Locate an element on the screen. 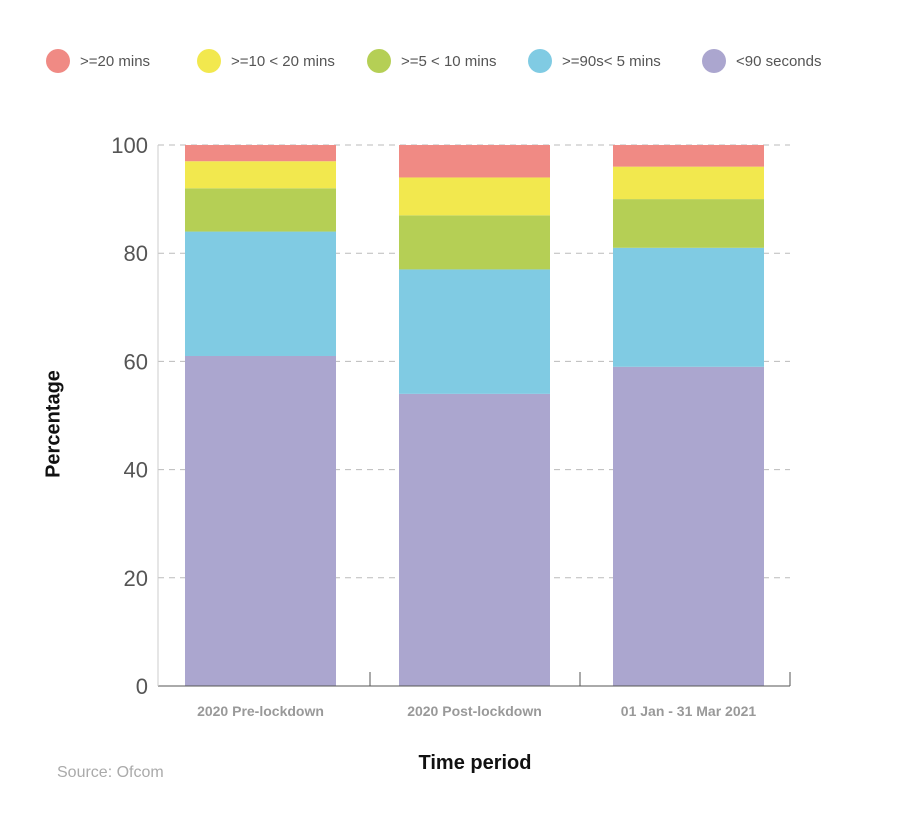 This screenshot has height=822, width=907. legend-item: <90 seconds is located at coordinates (761, 61).